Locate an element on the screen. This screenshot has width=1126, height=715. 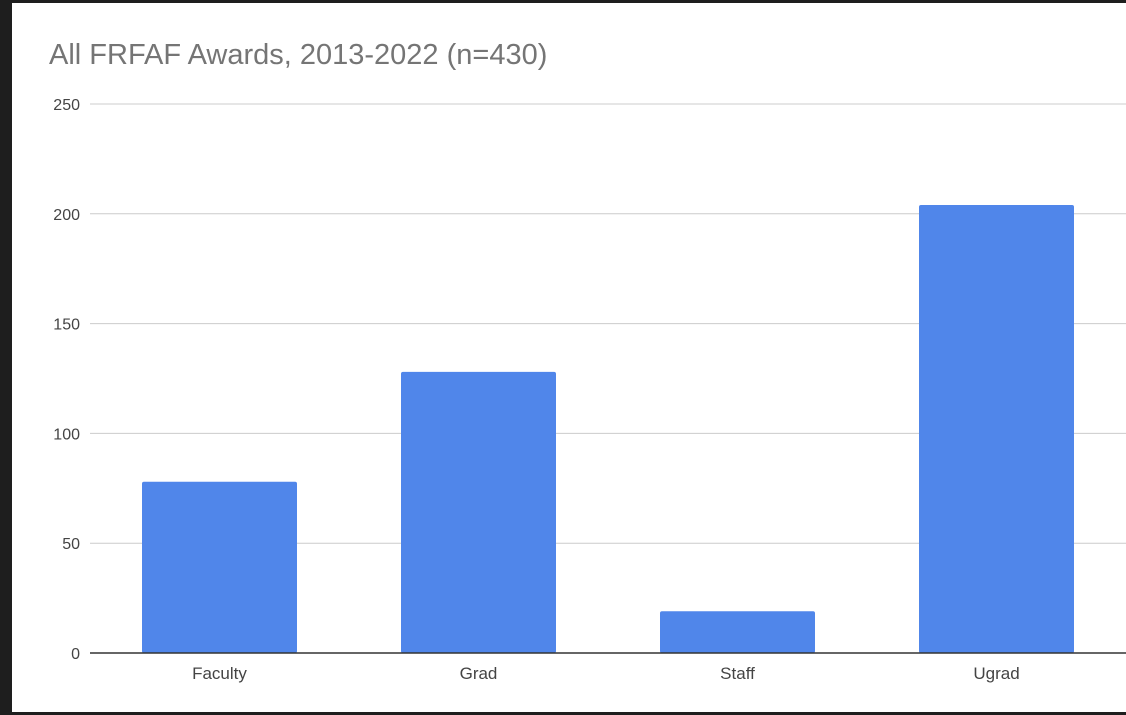
bar-ugrad is located at coordinates (996, 429).